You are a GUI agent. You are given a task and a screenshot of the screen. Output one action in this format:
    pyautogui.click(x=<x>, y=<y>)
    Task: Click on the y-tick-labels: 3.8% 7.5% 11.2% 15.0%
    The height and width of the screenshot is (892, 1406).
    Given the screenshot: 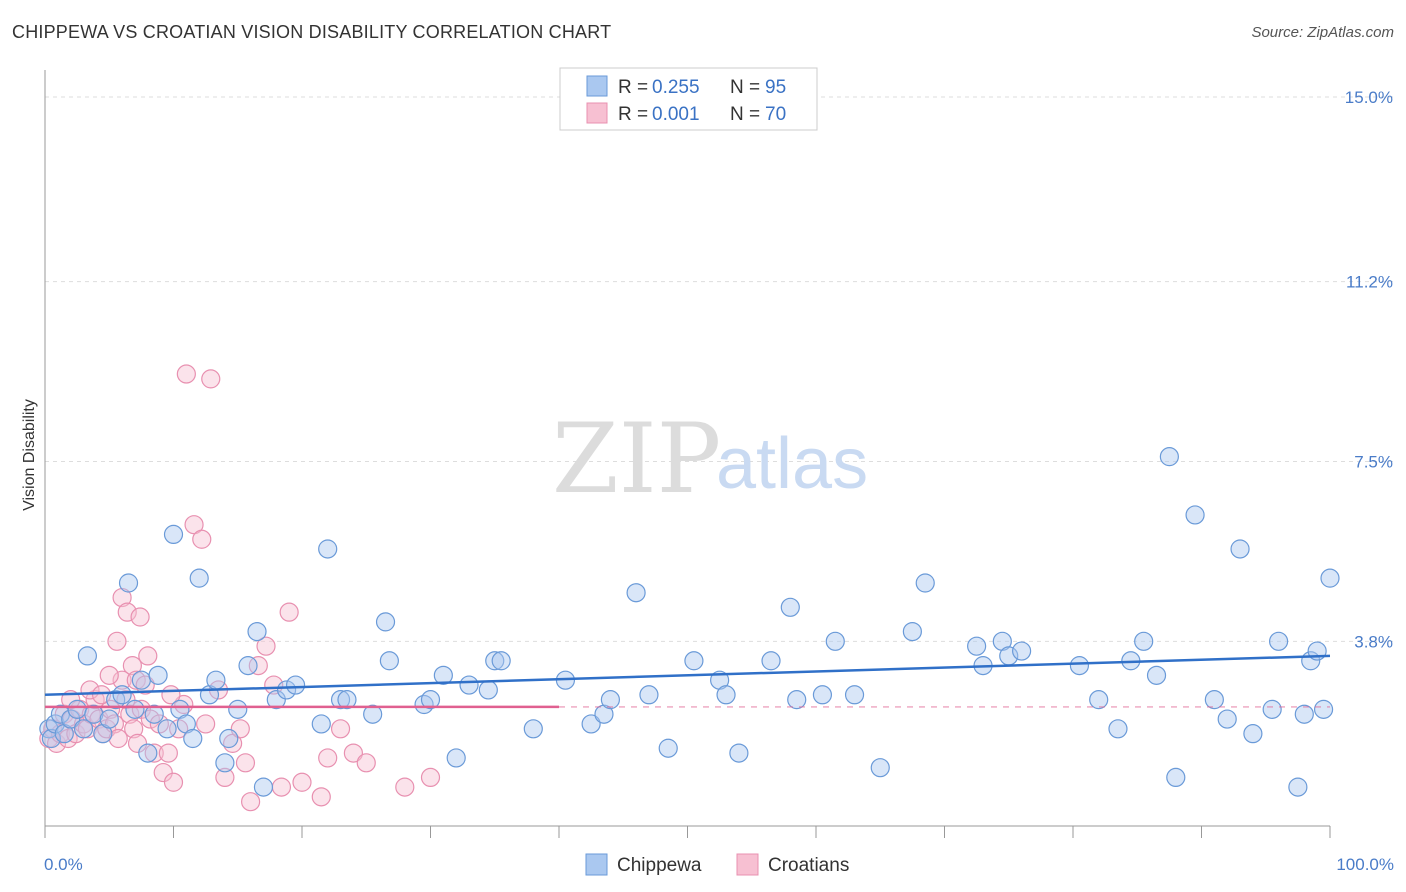 What is the action you would take?
    pyautogui.click(x=1369, y=369)
    